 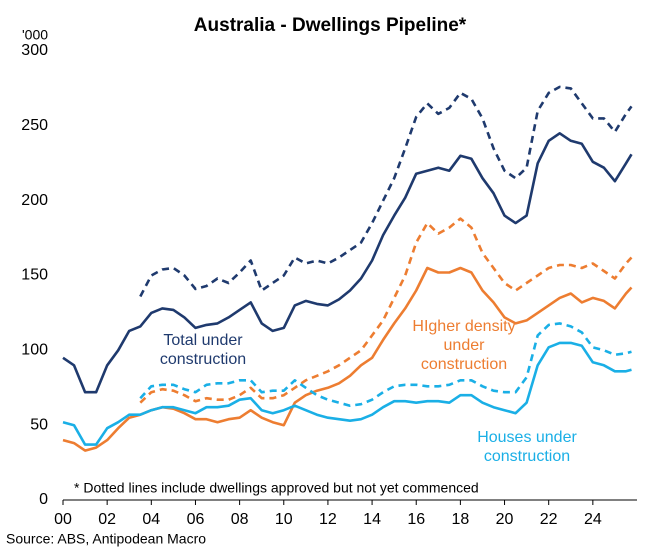 What do you see at coordinates (330, 25) in the screenshot?
I see `chart-title: Australia - Dwellings Pipeline*` at bounding box center [330, 25].